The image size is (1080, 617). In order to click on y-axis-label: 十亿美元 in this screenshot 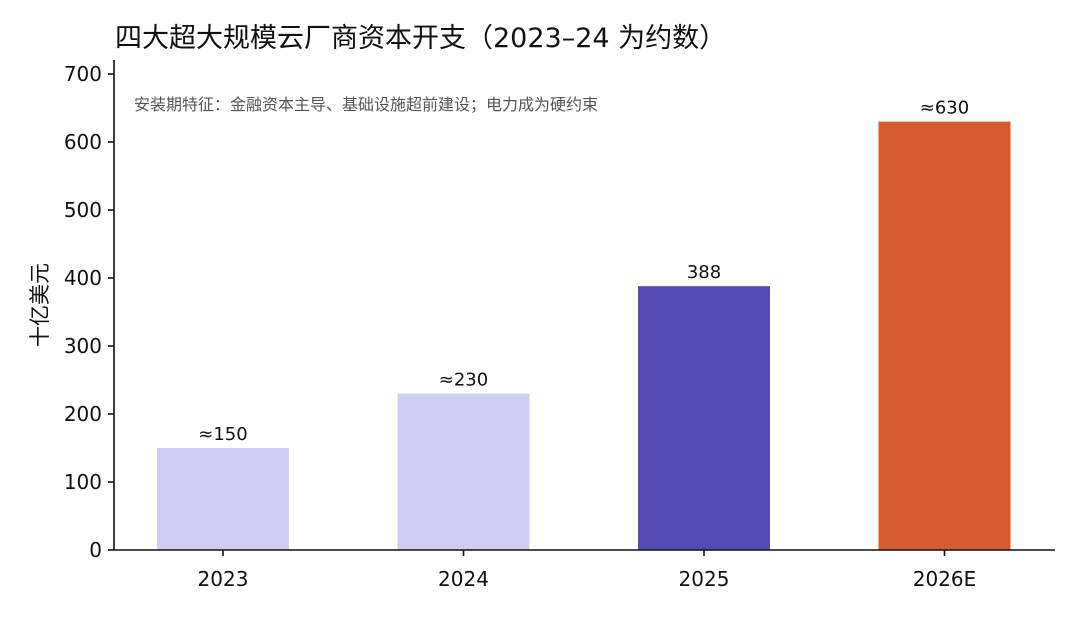, I will do `click(40, 305)`.